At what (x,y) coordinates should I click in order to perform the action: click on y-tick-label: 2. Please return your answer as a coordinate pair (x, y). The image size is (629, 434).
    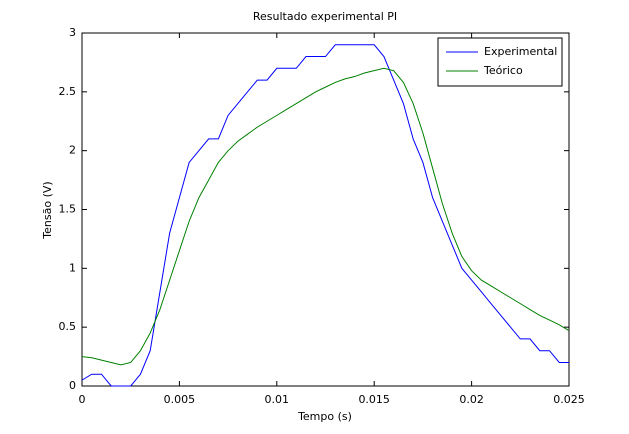
    Looking at the image, I should click on (72, 150).